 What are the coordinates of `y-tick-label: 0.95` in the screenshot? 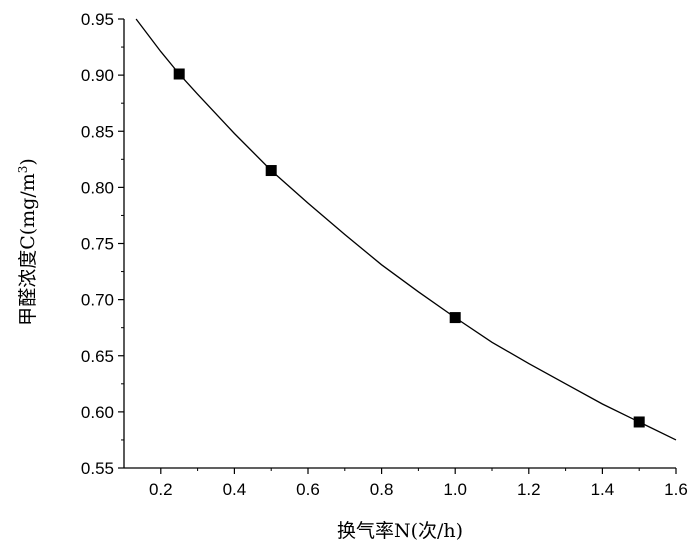 It's located at (97, 19).